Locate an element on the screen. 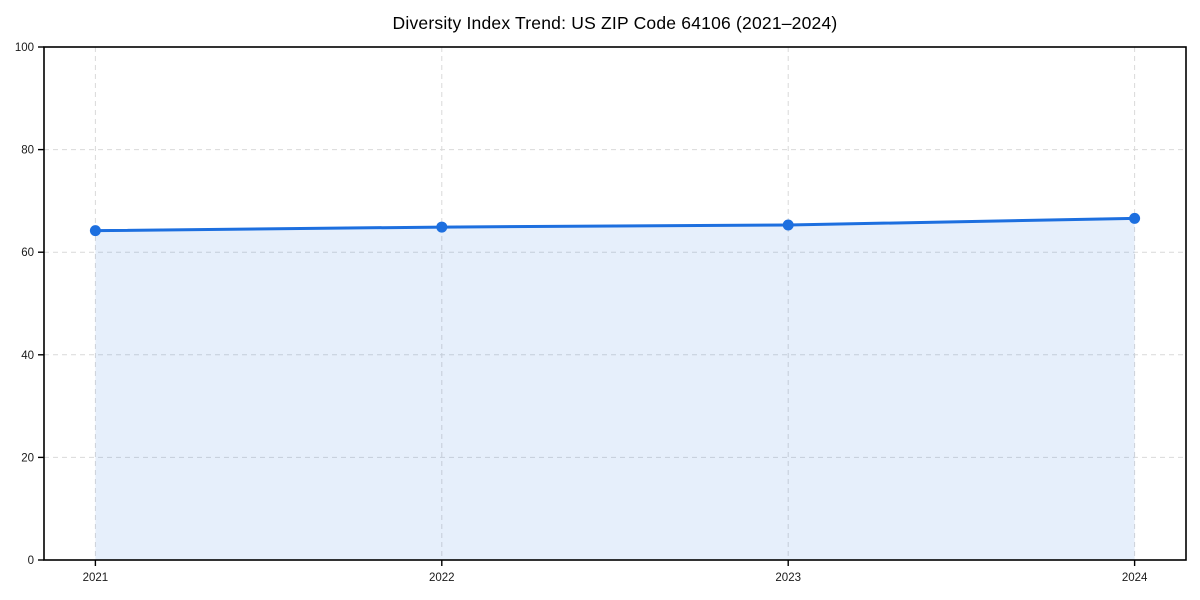  x-tick-label: 2022 is located at coordinates (442, 578).